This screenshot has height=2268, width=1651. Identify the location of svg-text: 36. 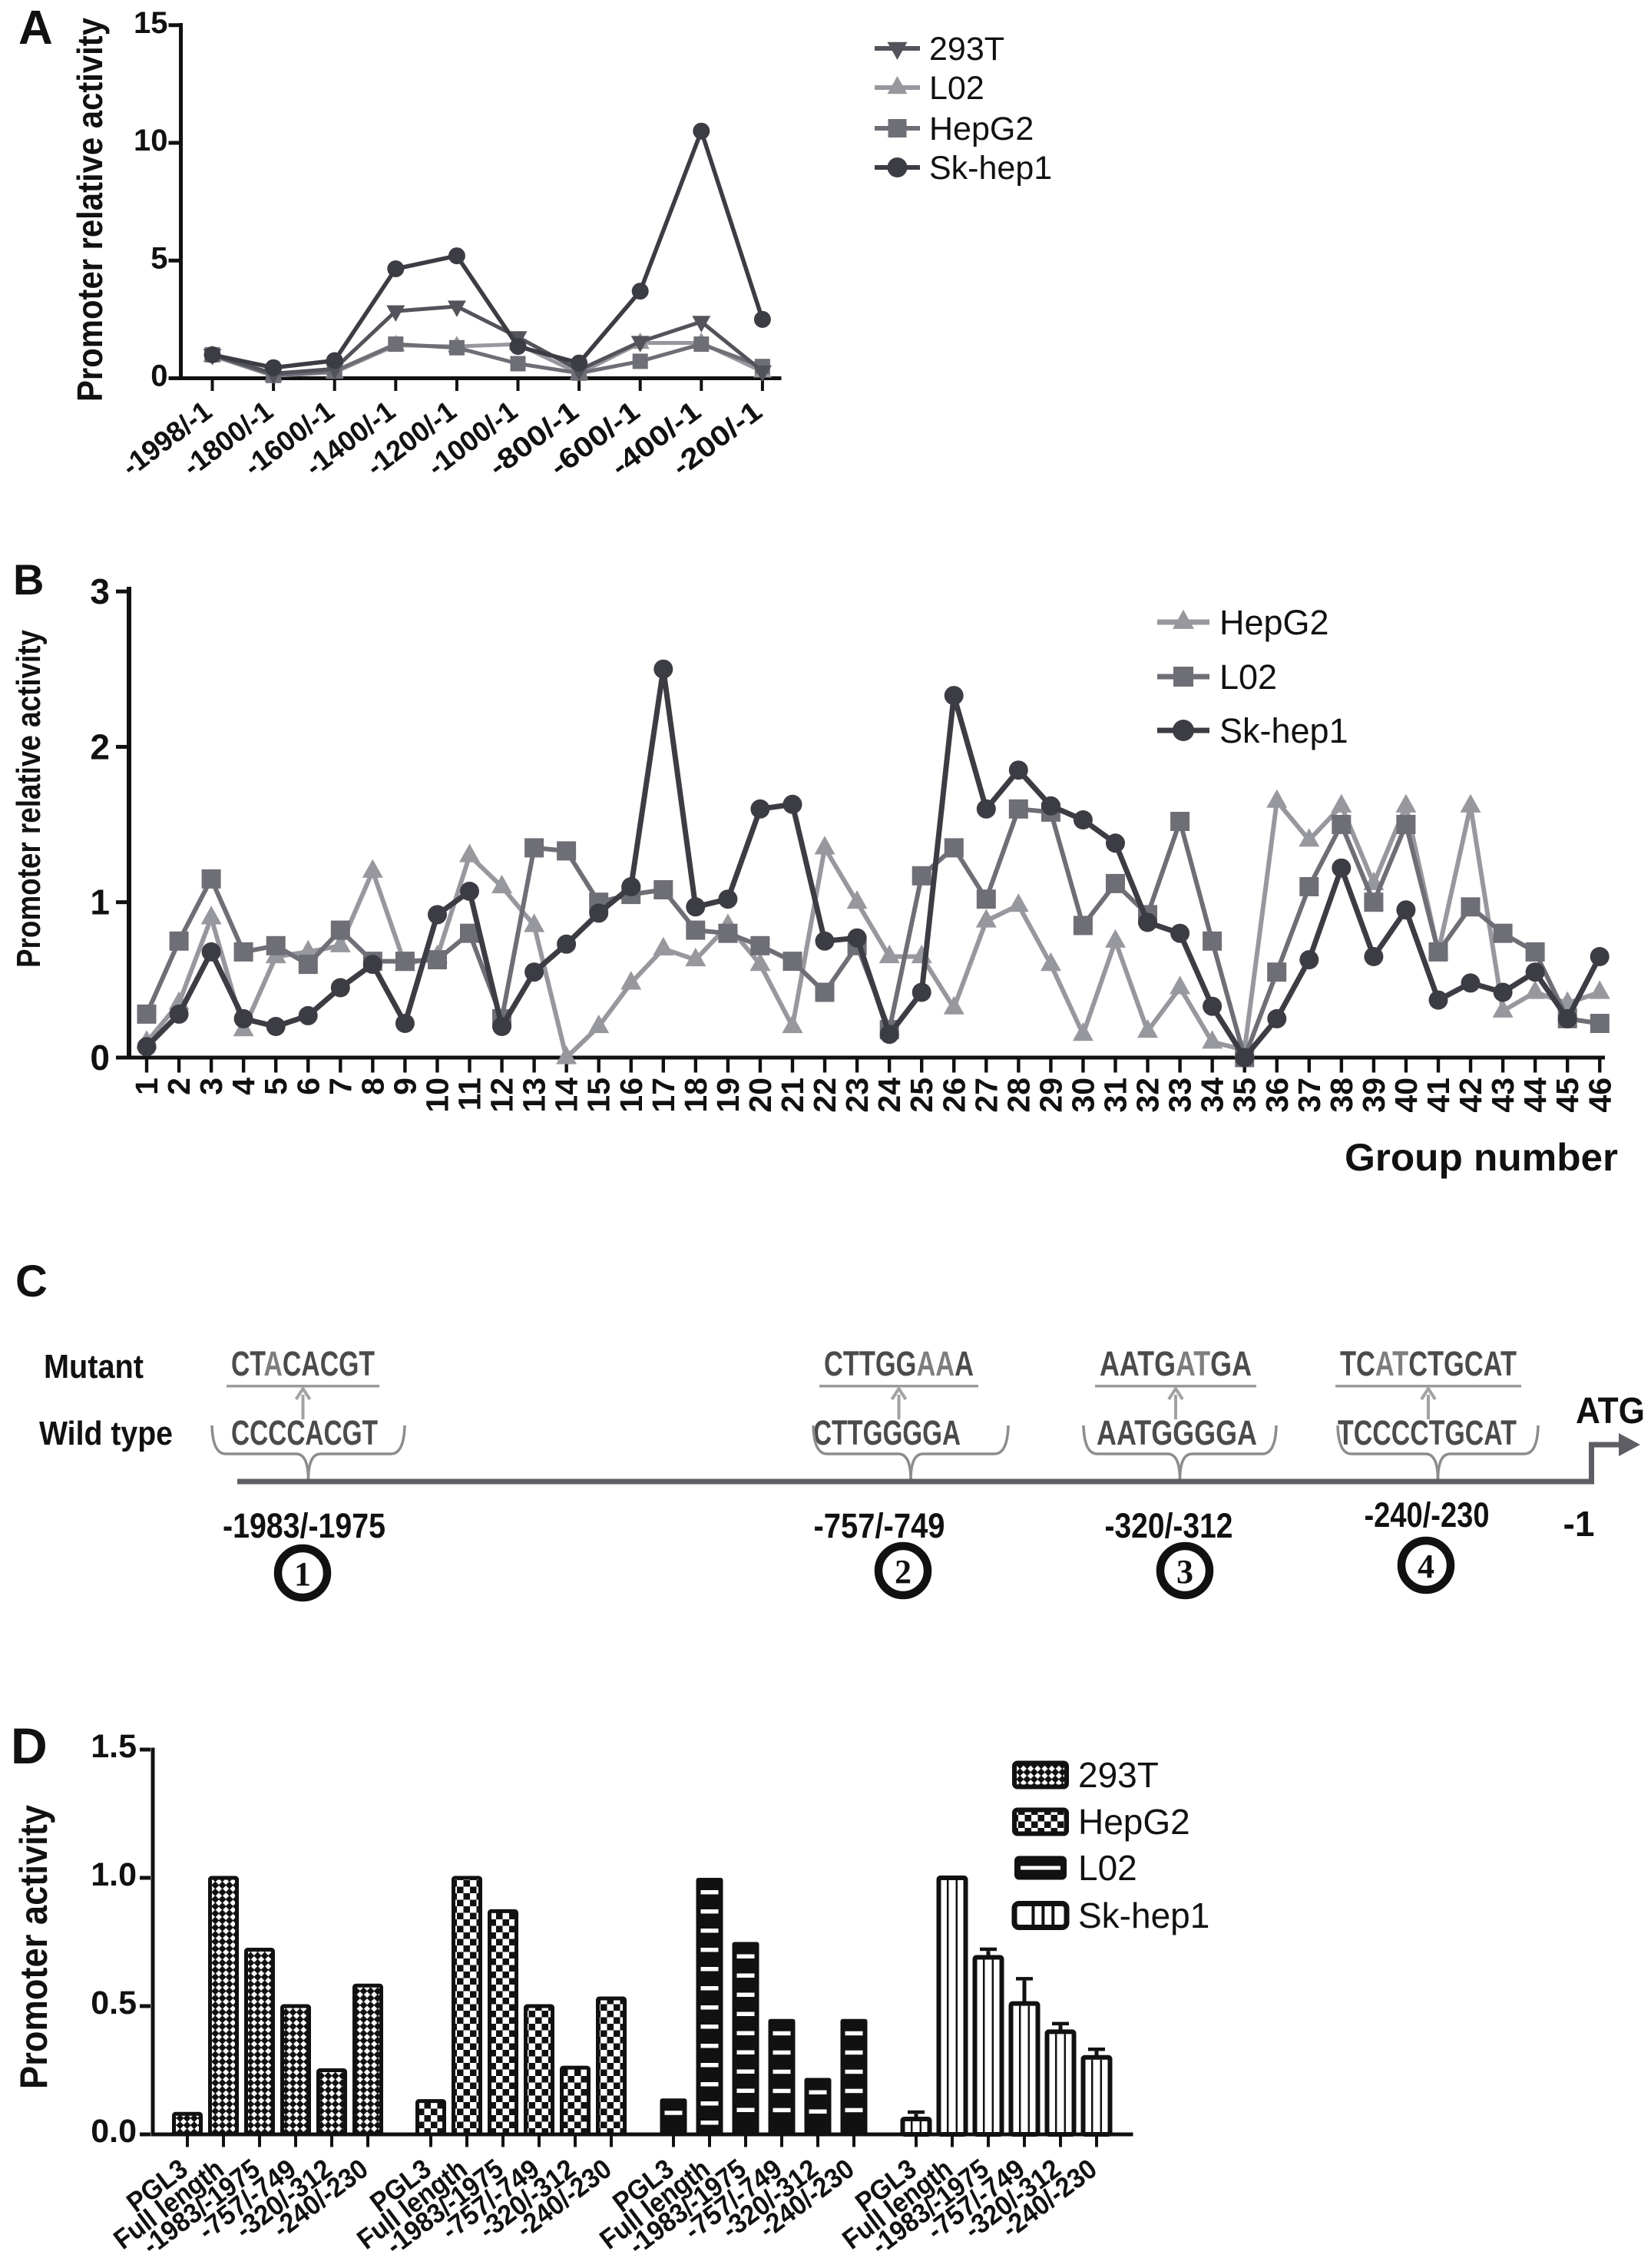
(1277, 1095).